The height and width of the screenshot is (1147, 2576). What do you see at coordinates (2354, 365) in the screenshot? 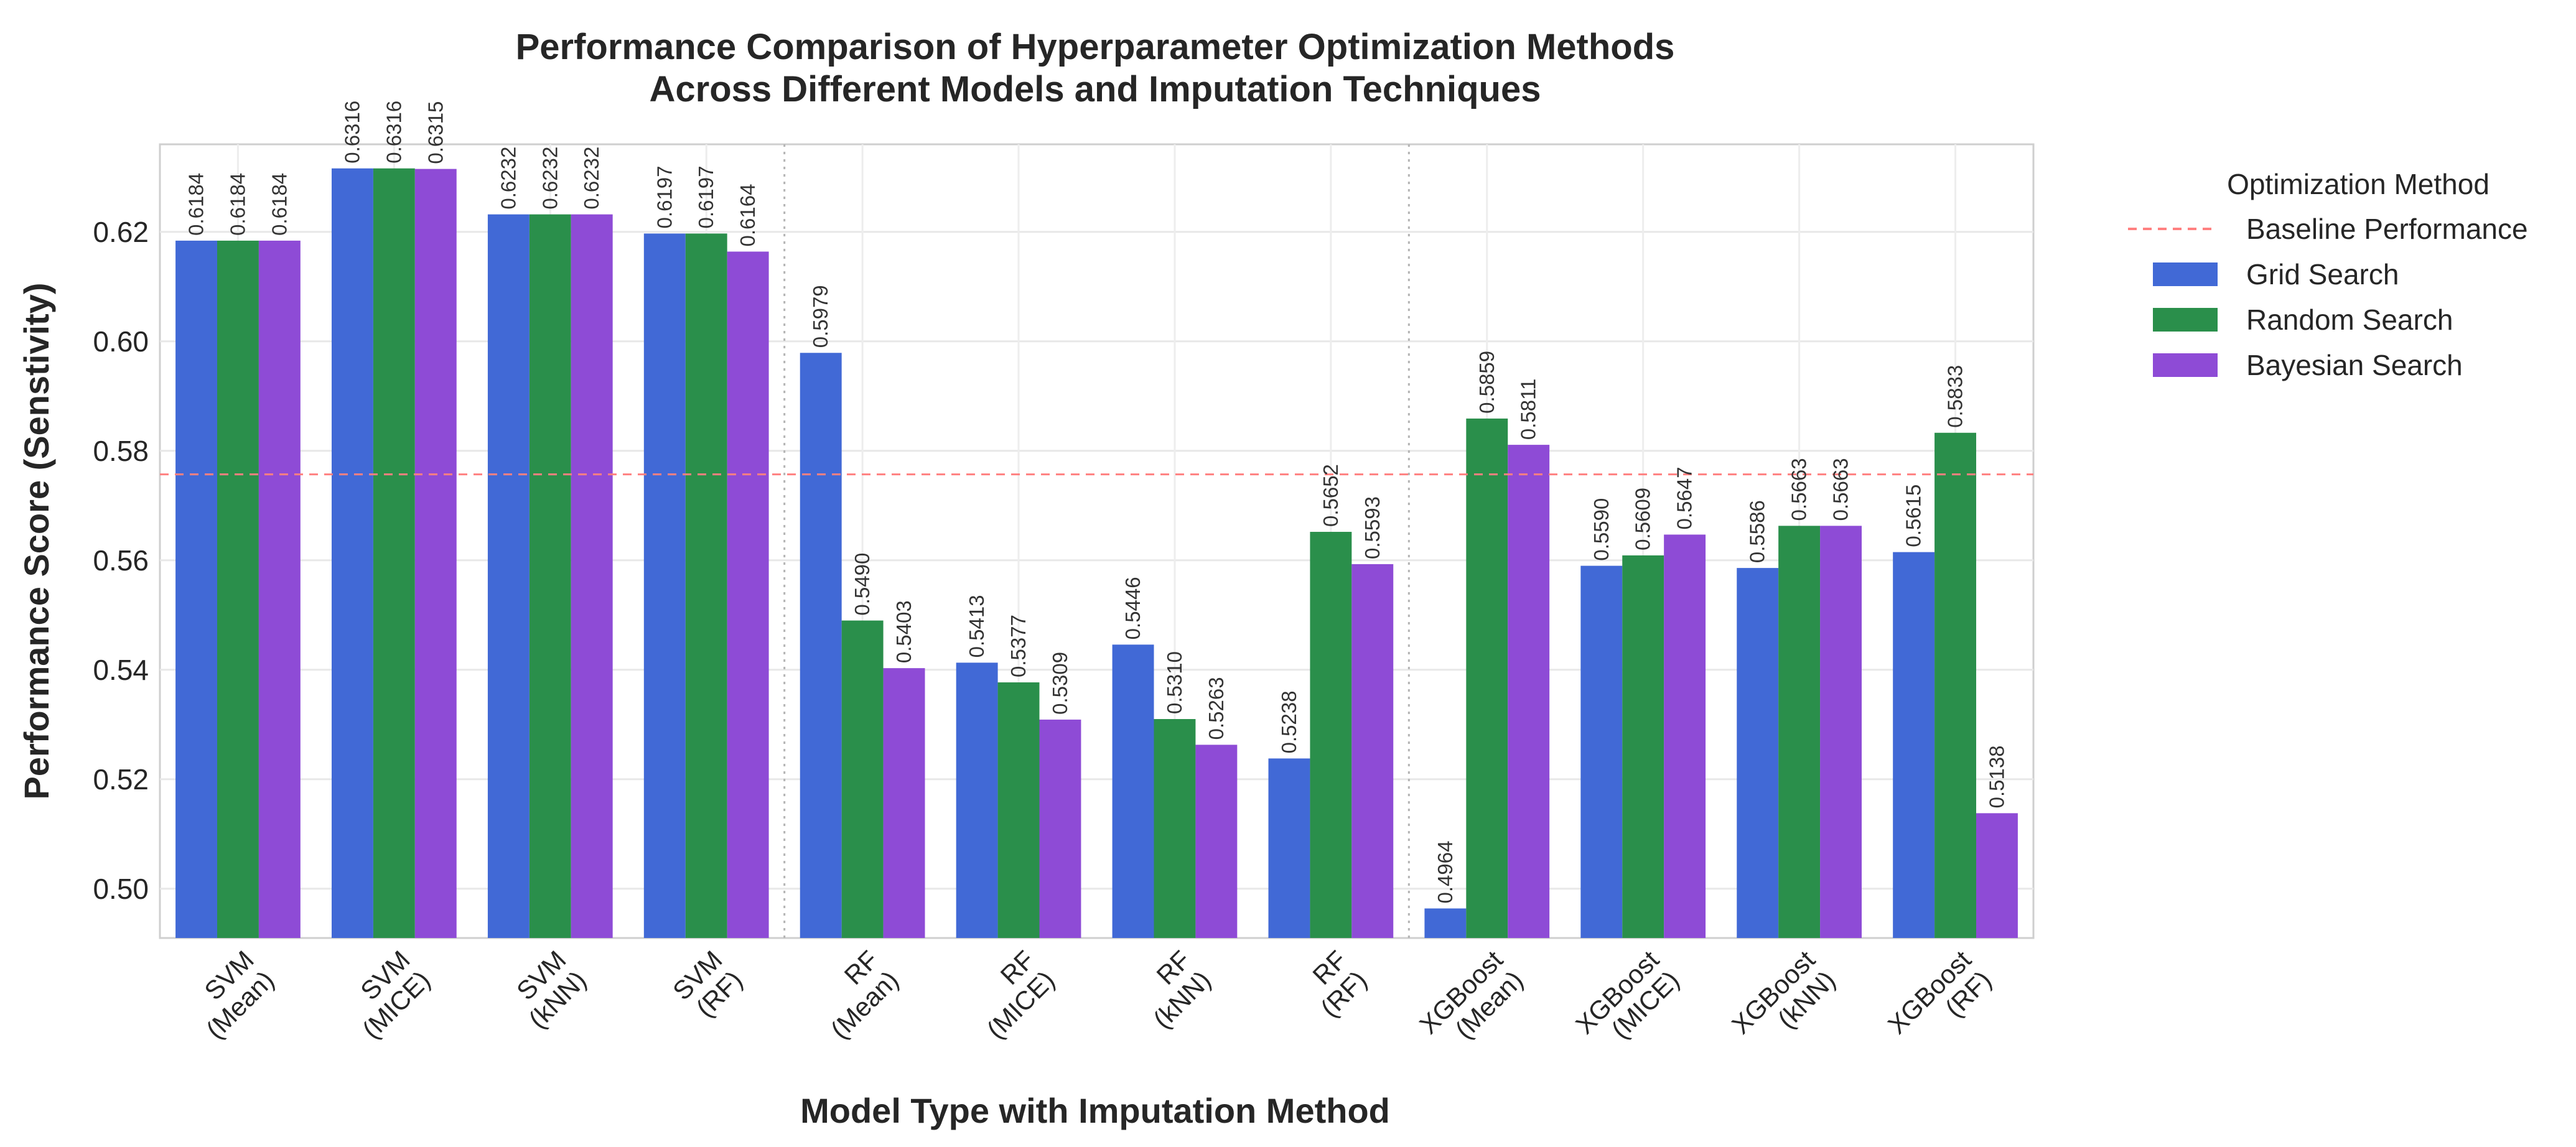
I see `legend-bayesian-search-label: Bayesian Search` at bounding box center [2354, 365].